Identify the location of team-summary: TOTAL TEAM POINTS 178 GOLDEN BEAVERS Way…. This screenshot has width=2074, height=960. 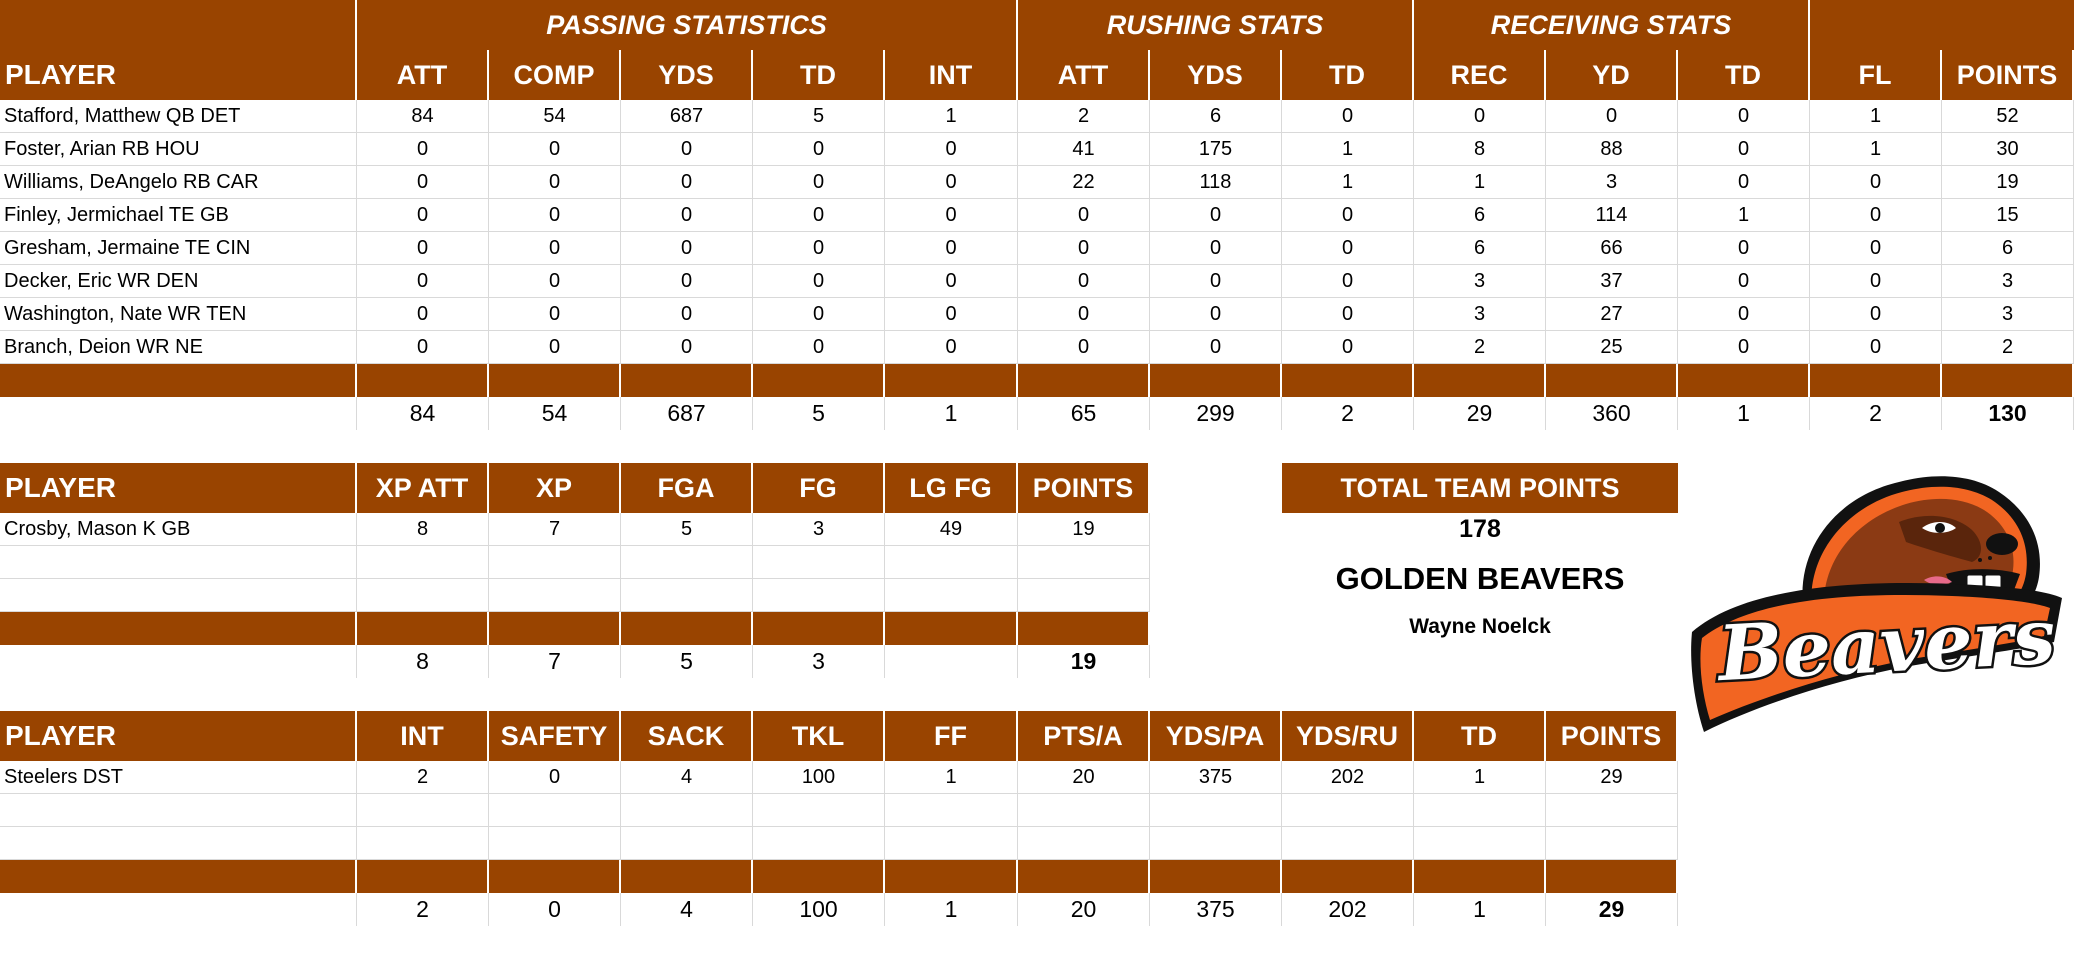
(1480, 552).